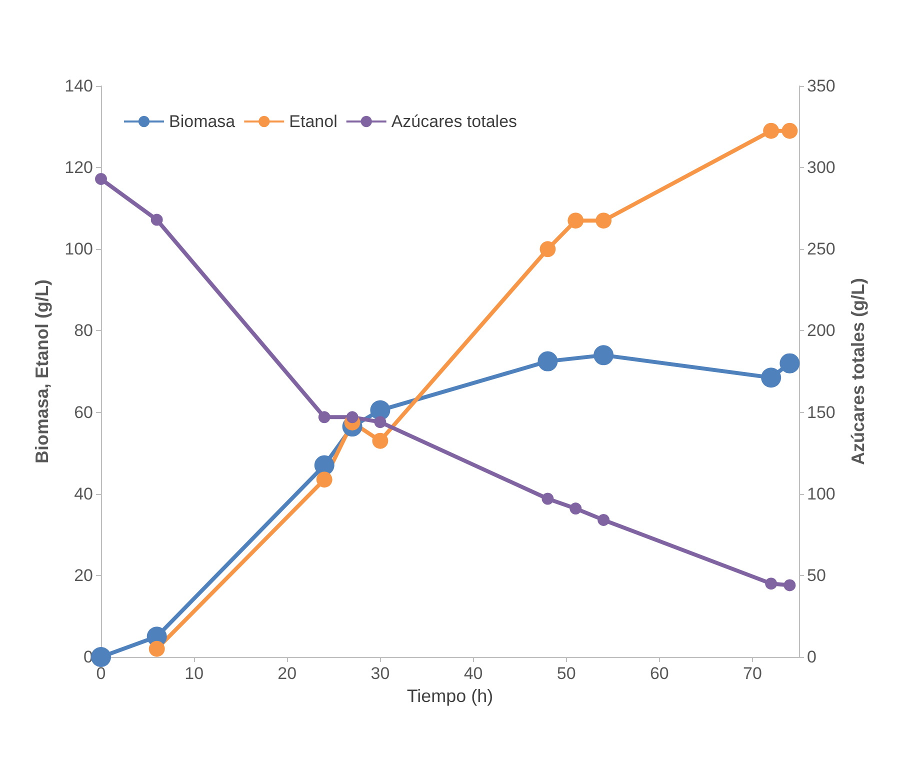  I want to click on x-tick-label: 30, so click(380, 673).